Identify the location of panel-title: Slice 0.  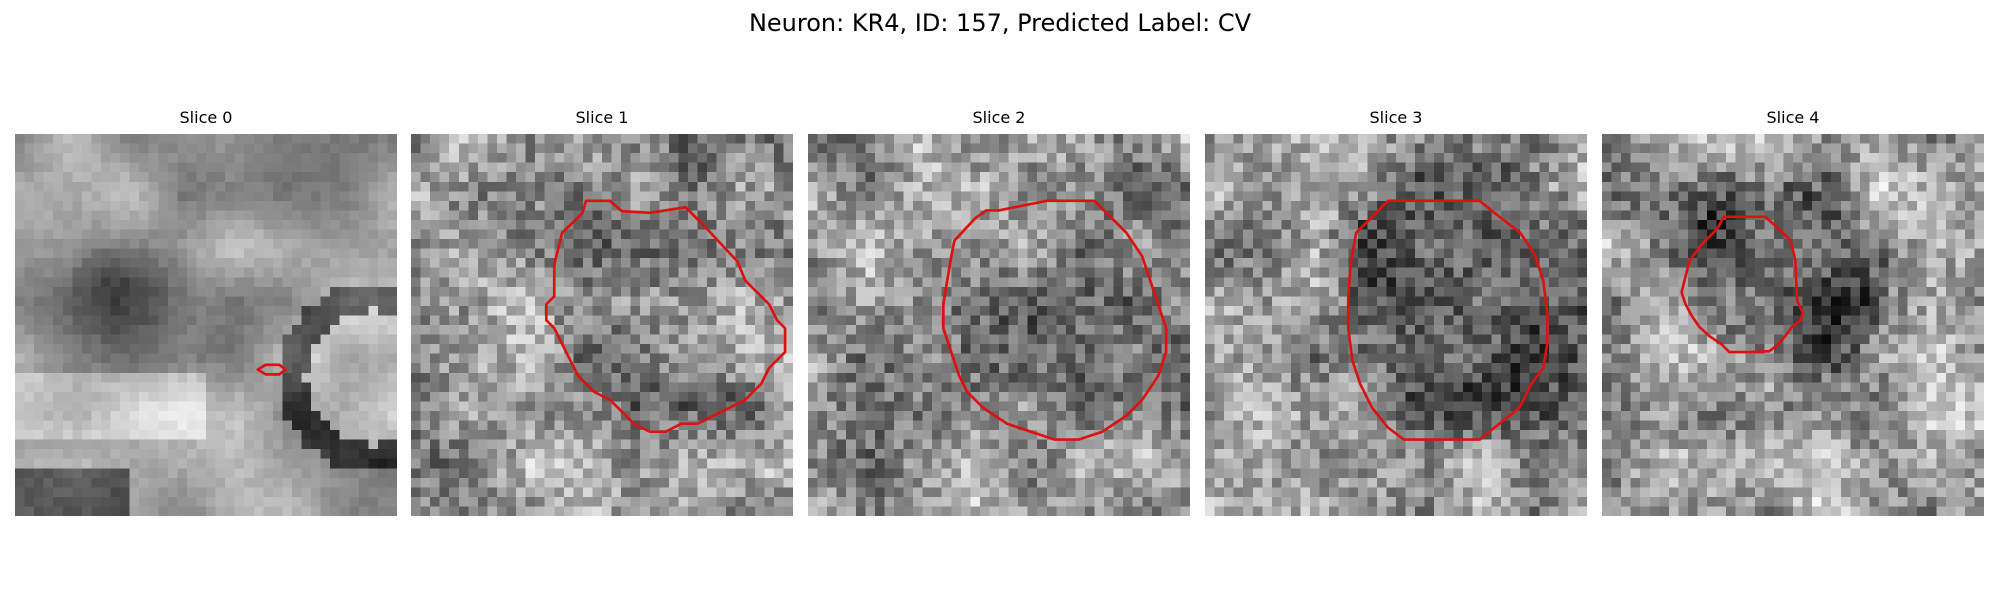
(206, 117).